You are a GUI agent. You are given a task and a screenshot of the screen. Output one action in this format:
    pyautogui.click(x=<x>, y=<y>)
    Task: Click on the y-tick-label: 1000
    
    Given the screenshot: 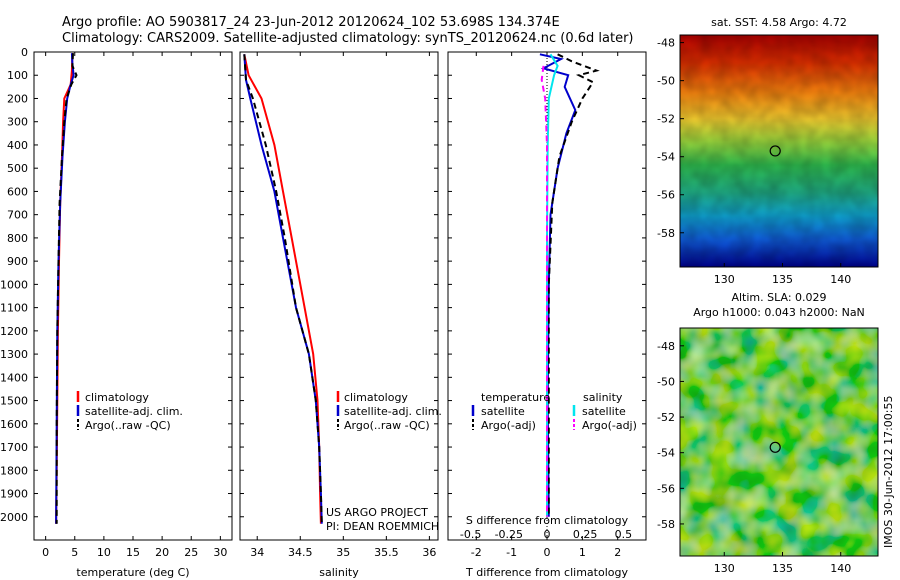 What is the action you would take?
    pyautogui.click(x=14, y=284)
    